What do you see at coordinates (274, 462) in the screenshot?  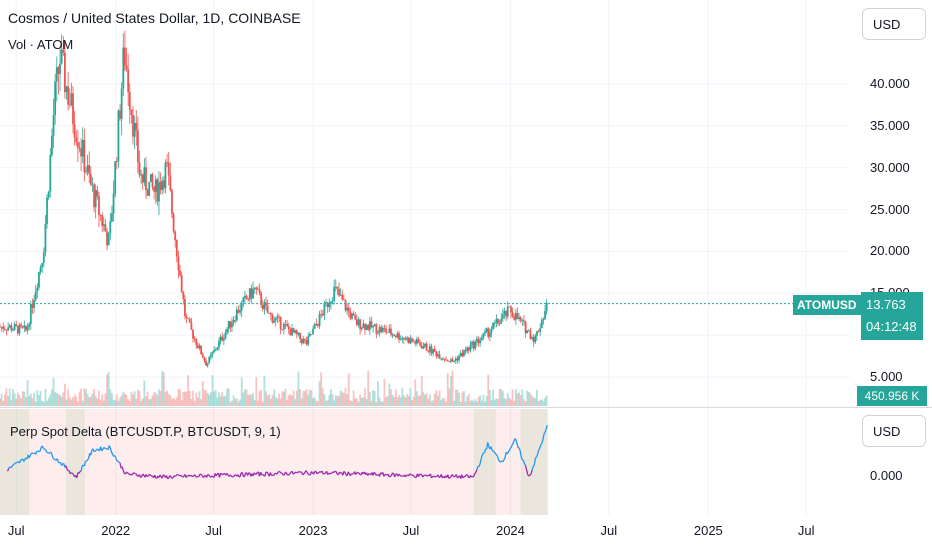 I see `indicator-background` at bounding box center [274, 462].